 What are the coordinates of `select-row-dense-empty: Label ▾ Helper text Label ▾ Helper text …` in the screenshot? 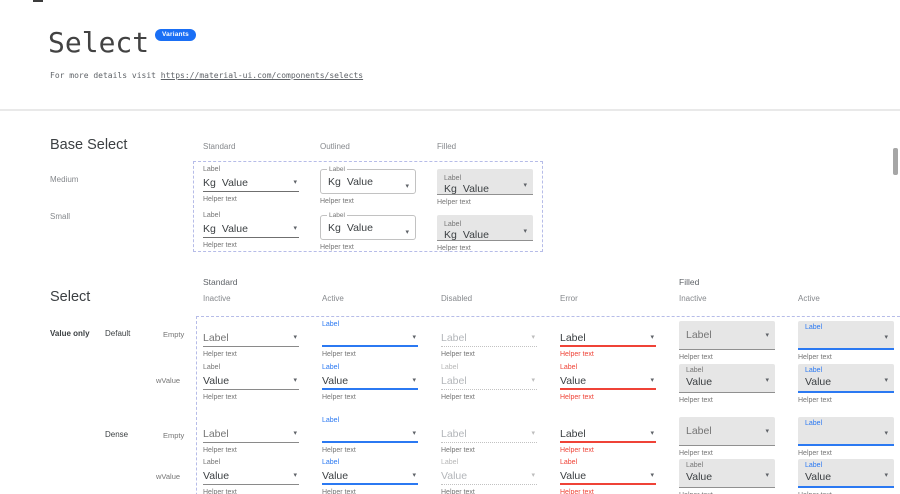 It's located at (548, 437).